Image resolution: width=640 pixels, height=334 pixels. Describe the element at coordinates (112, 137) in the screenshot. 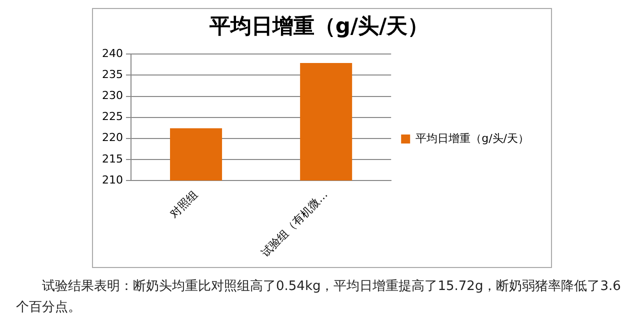

I see `y-tick-label: 220` at that location.